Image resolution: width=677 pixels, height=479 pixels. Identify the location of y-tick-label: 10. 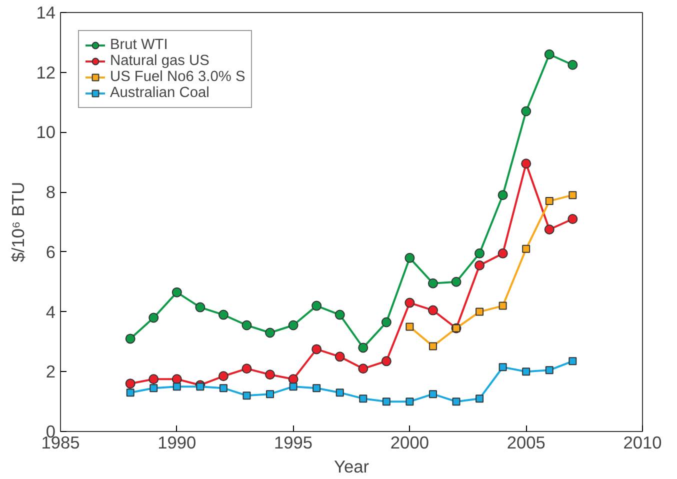
(46, 132).